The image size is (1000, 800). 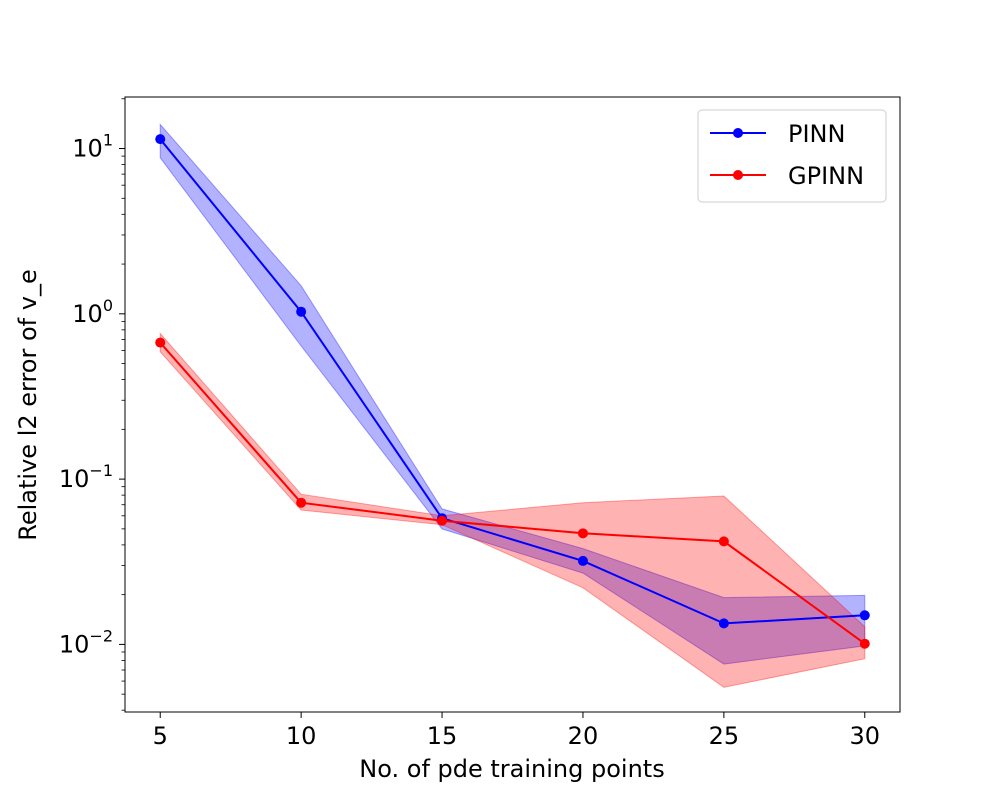 What do you see at coordinates (826, 176) in the screenshot?
I see `legend-label-gpinn: GPINN` at bounding box center [826, 176].